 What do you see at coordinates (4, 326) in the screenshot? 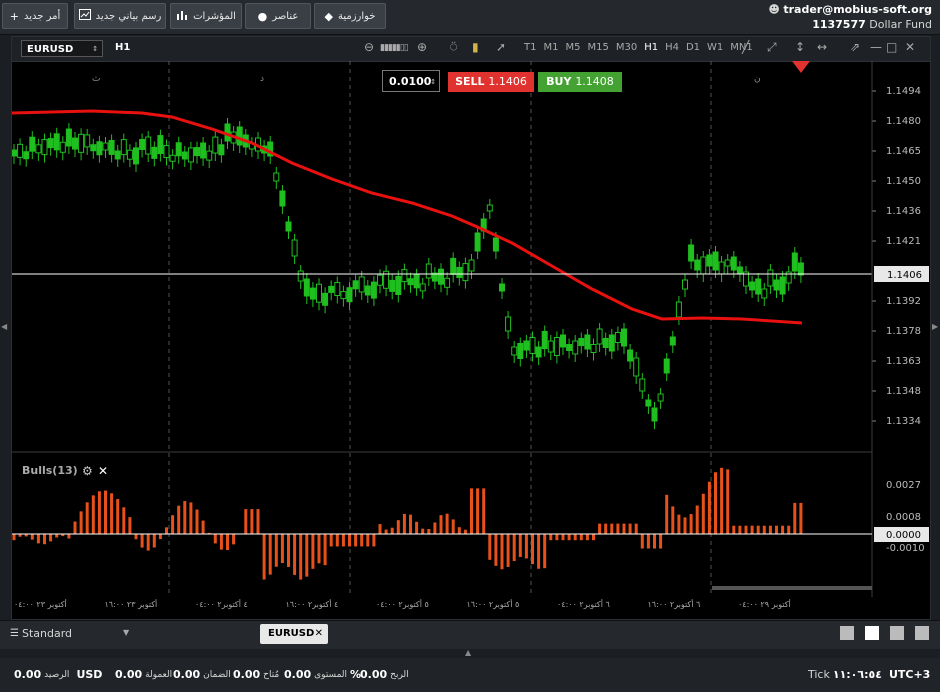
I see `left-panel-toggle-icon: ◀` at bounding box center [4, 326].